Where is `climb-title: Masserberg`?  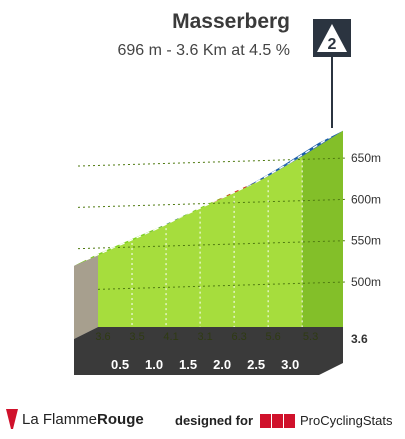 climb-title: Masserberg is located at coordinates (231, 21).